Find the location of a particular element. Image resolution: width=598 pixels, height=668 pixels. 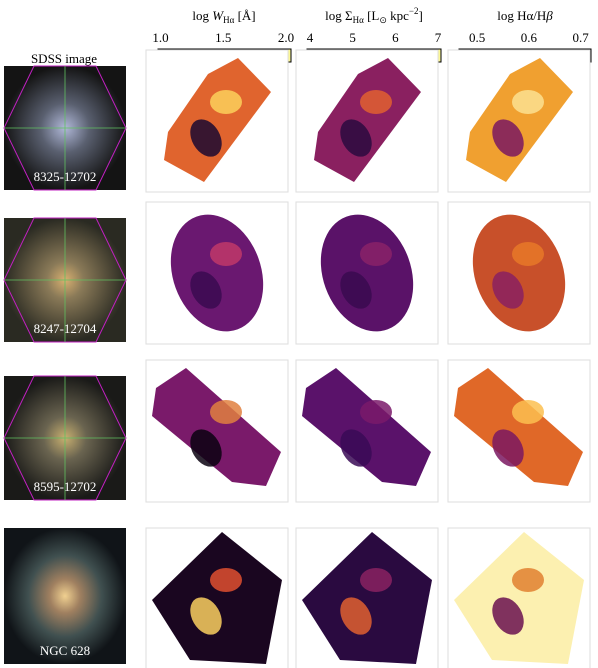

tick-label: 0.7 is located at coordinates (581, 37).